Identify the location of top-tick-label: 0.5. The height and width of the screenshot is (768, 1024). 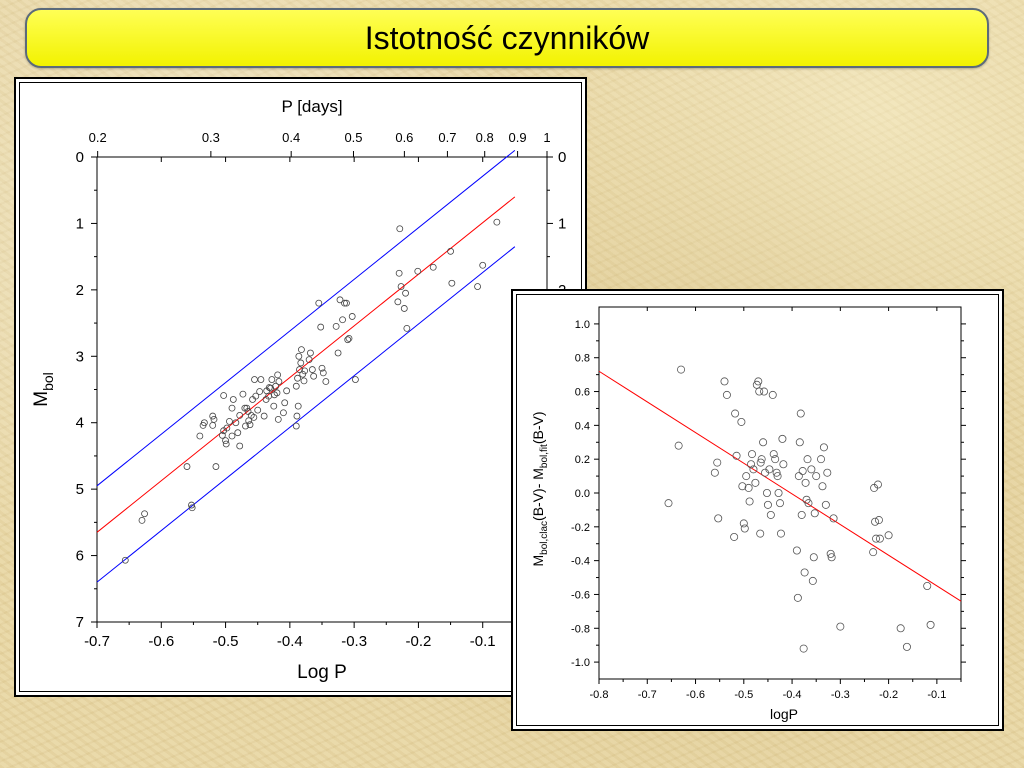
(353, 137).